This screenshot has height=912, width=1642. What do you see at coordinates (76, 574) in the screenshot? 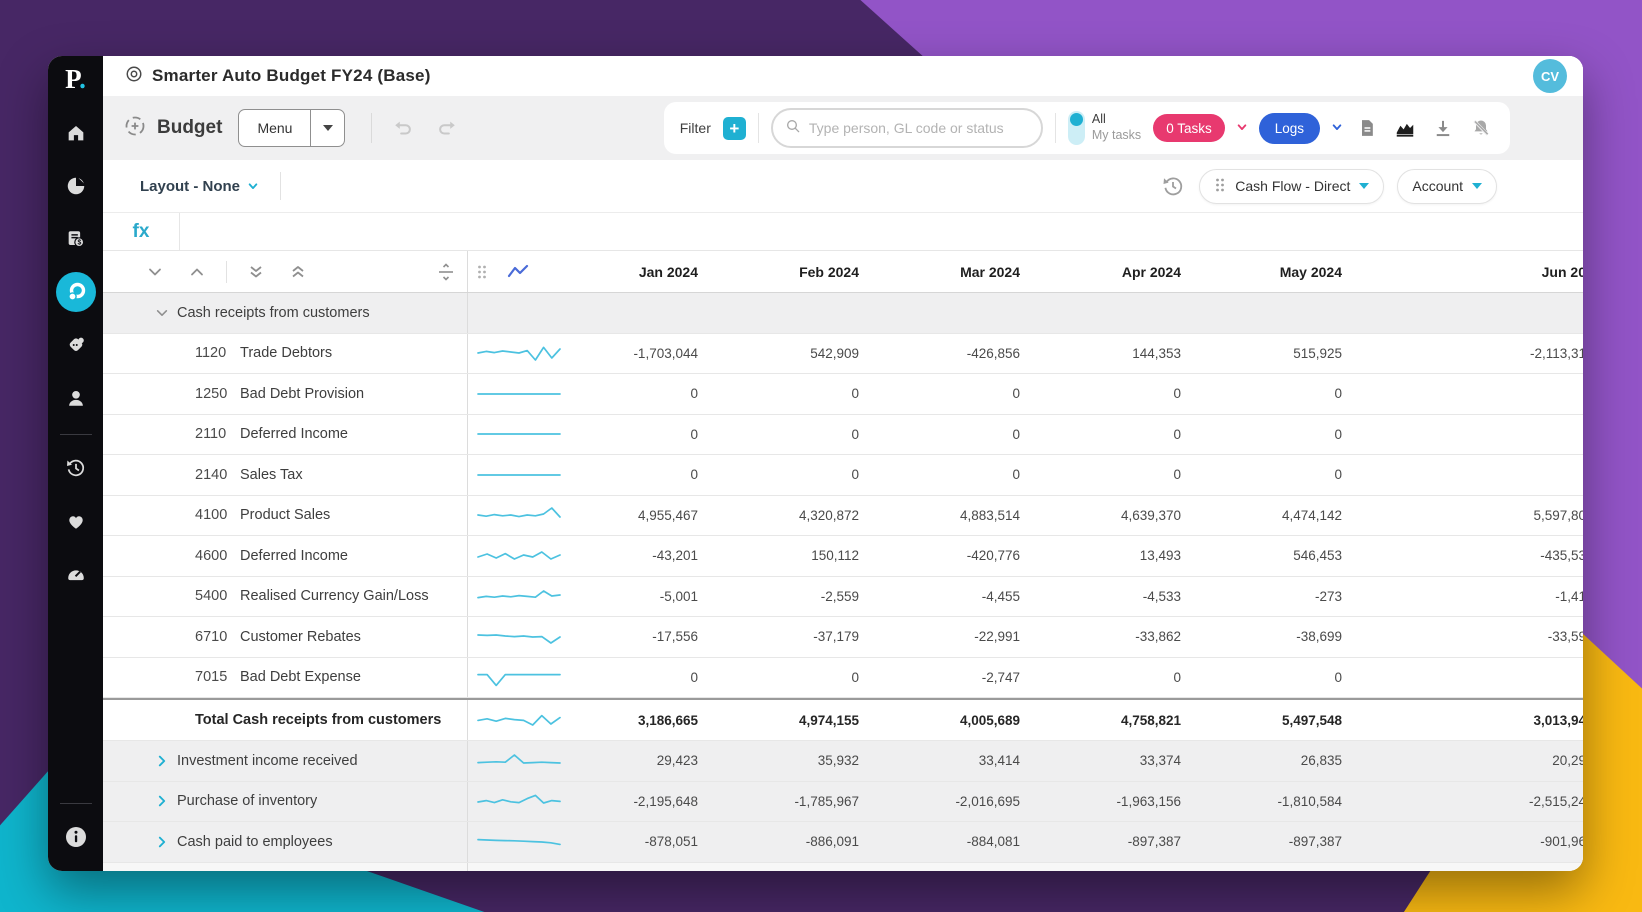
I see `sidebar-item-performance` at bounding box center [76, 574].